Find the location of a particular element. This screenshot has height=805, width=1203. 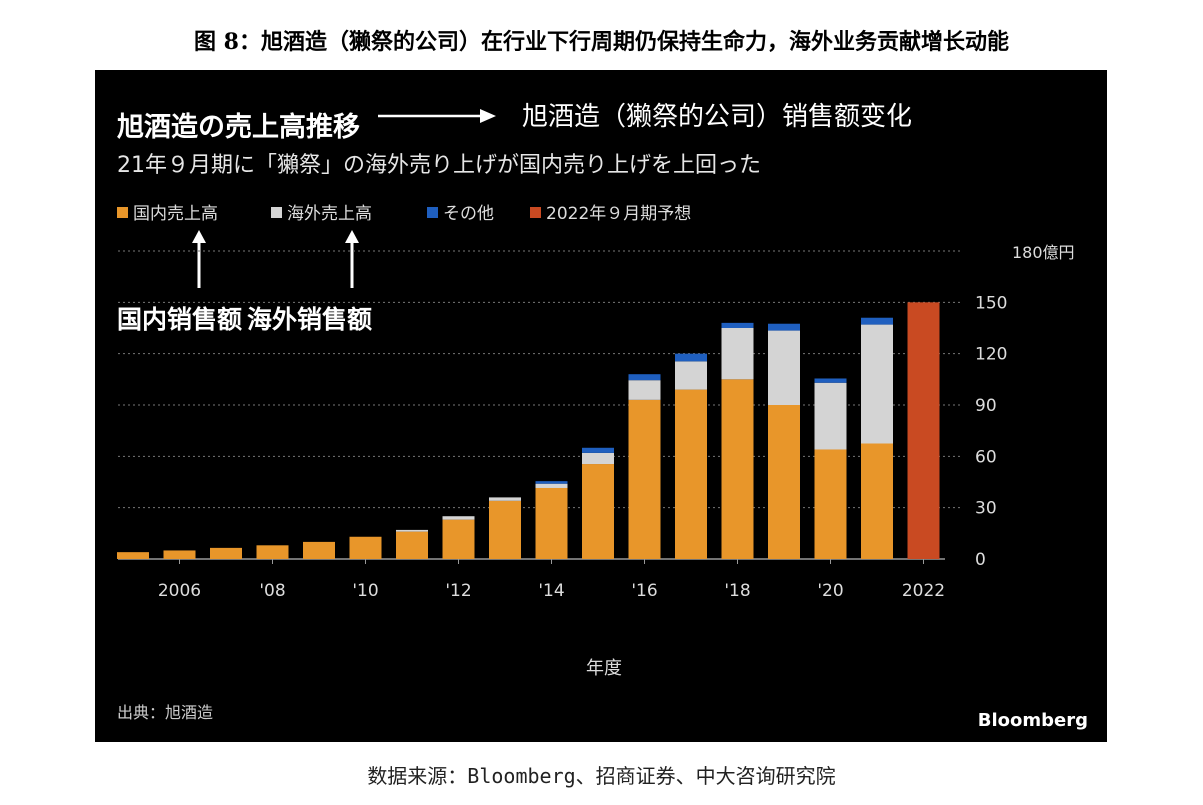

y-tick-label: 90 is located at coordinates (986, 406).